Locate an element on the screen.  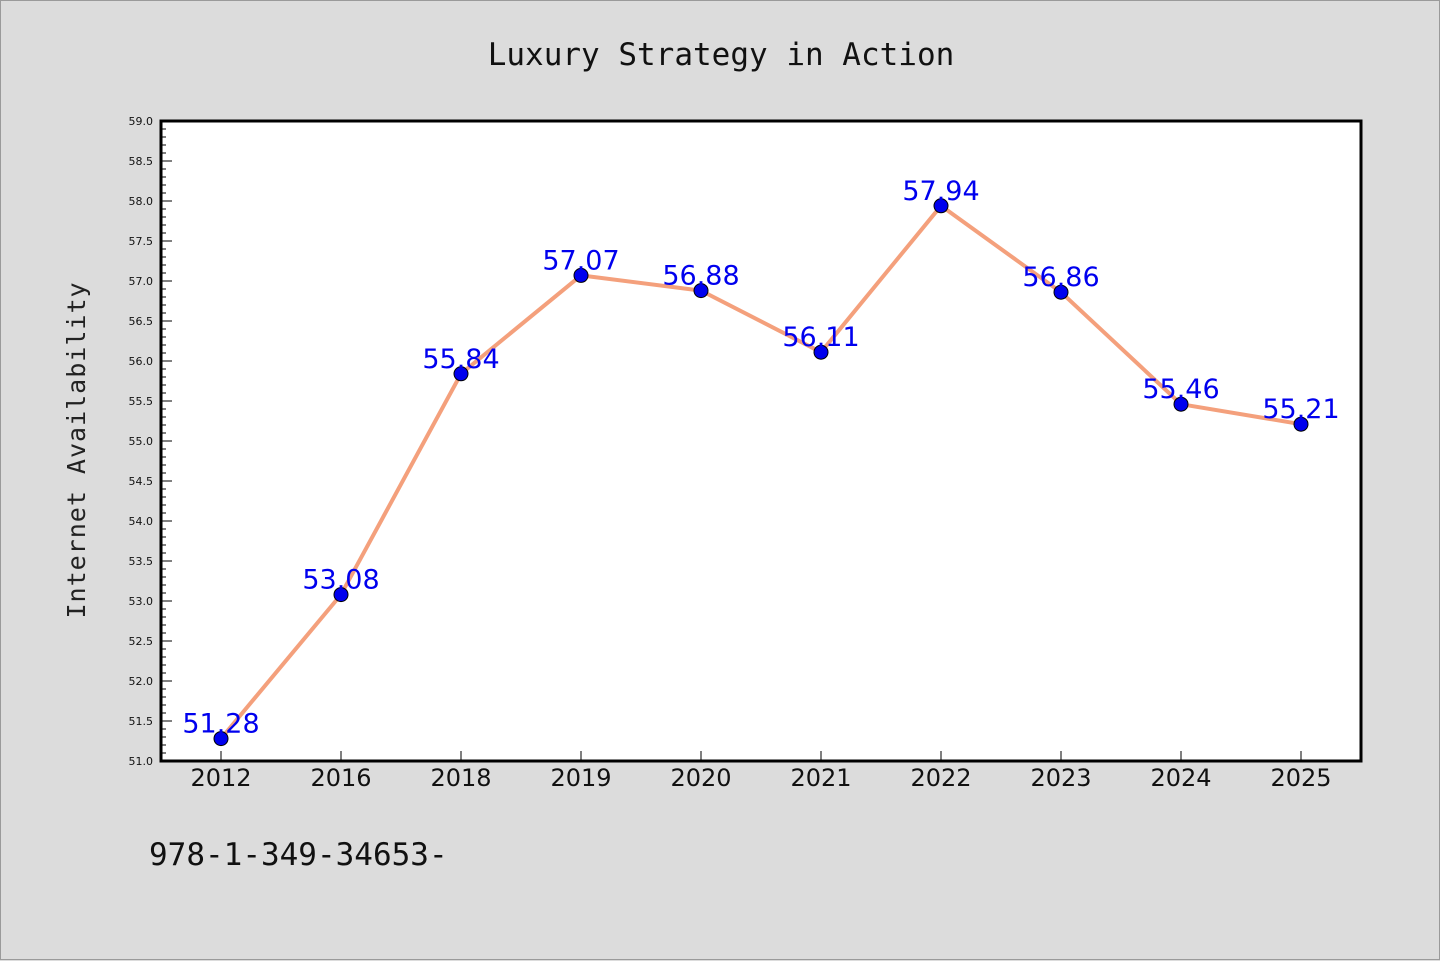
x-tick-label: 2012 is located at coordinates (220, 778).